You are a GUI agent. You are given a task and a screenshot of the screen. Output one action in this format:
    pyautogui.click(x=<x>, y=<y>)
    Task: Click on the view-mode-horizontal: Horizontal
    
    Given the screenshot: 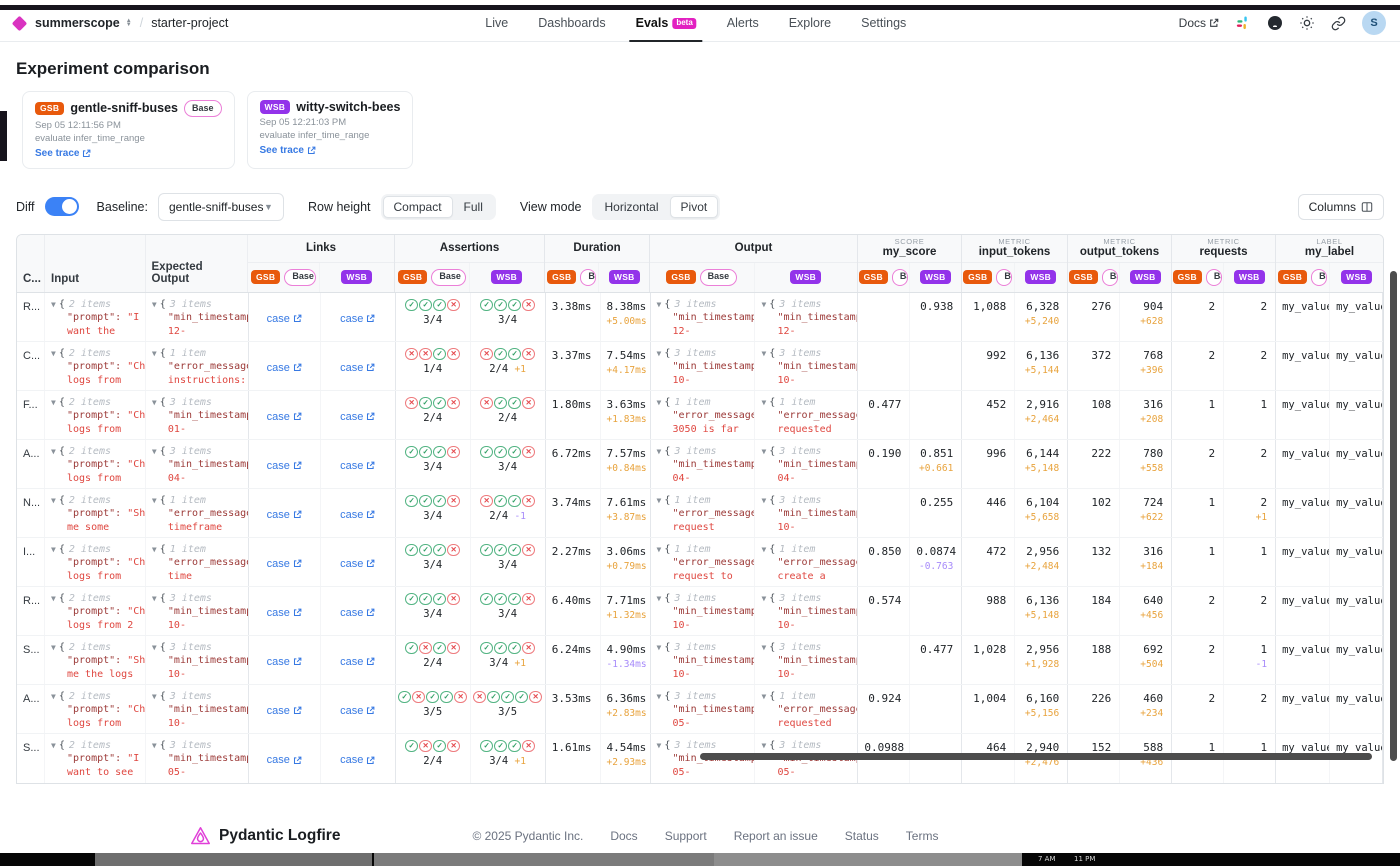 What is the action you would take?
    pyautogui.click(x=631, y=206)
    